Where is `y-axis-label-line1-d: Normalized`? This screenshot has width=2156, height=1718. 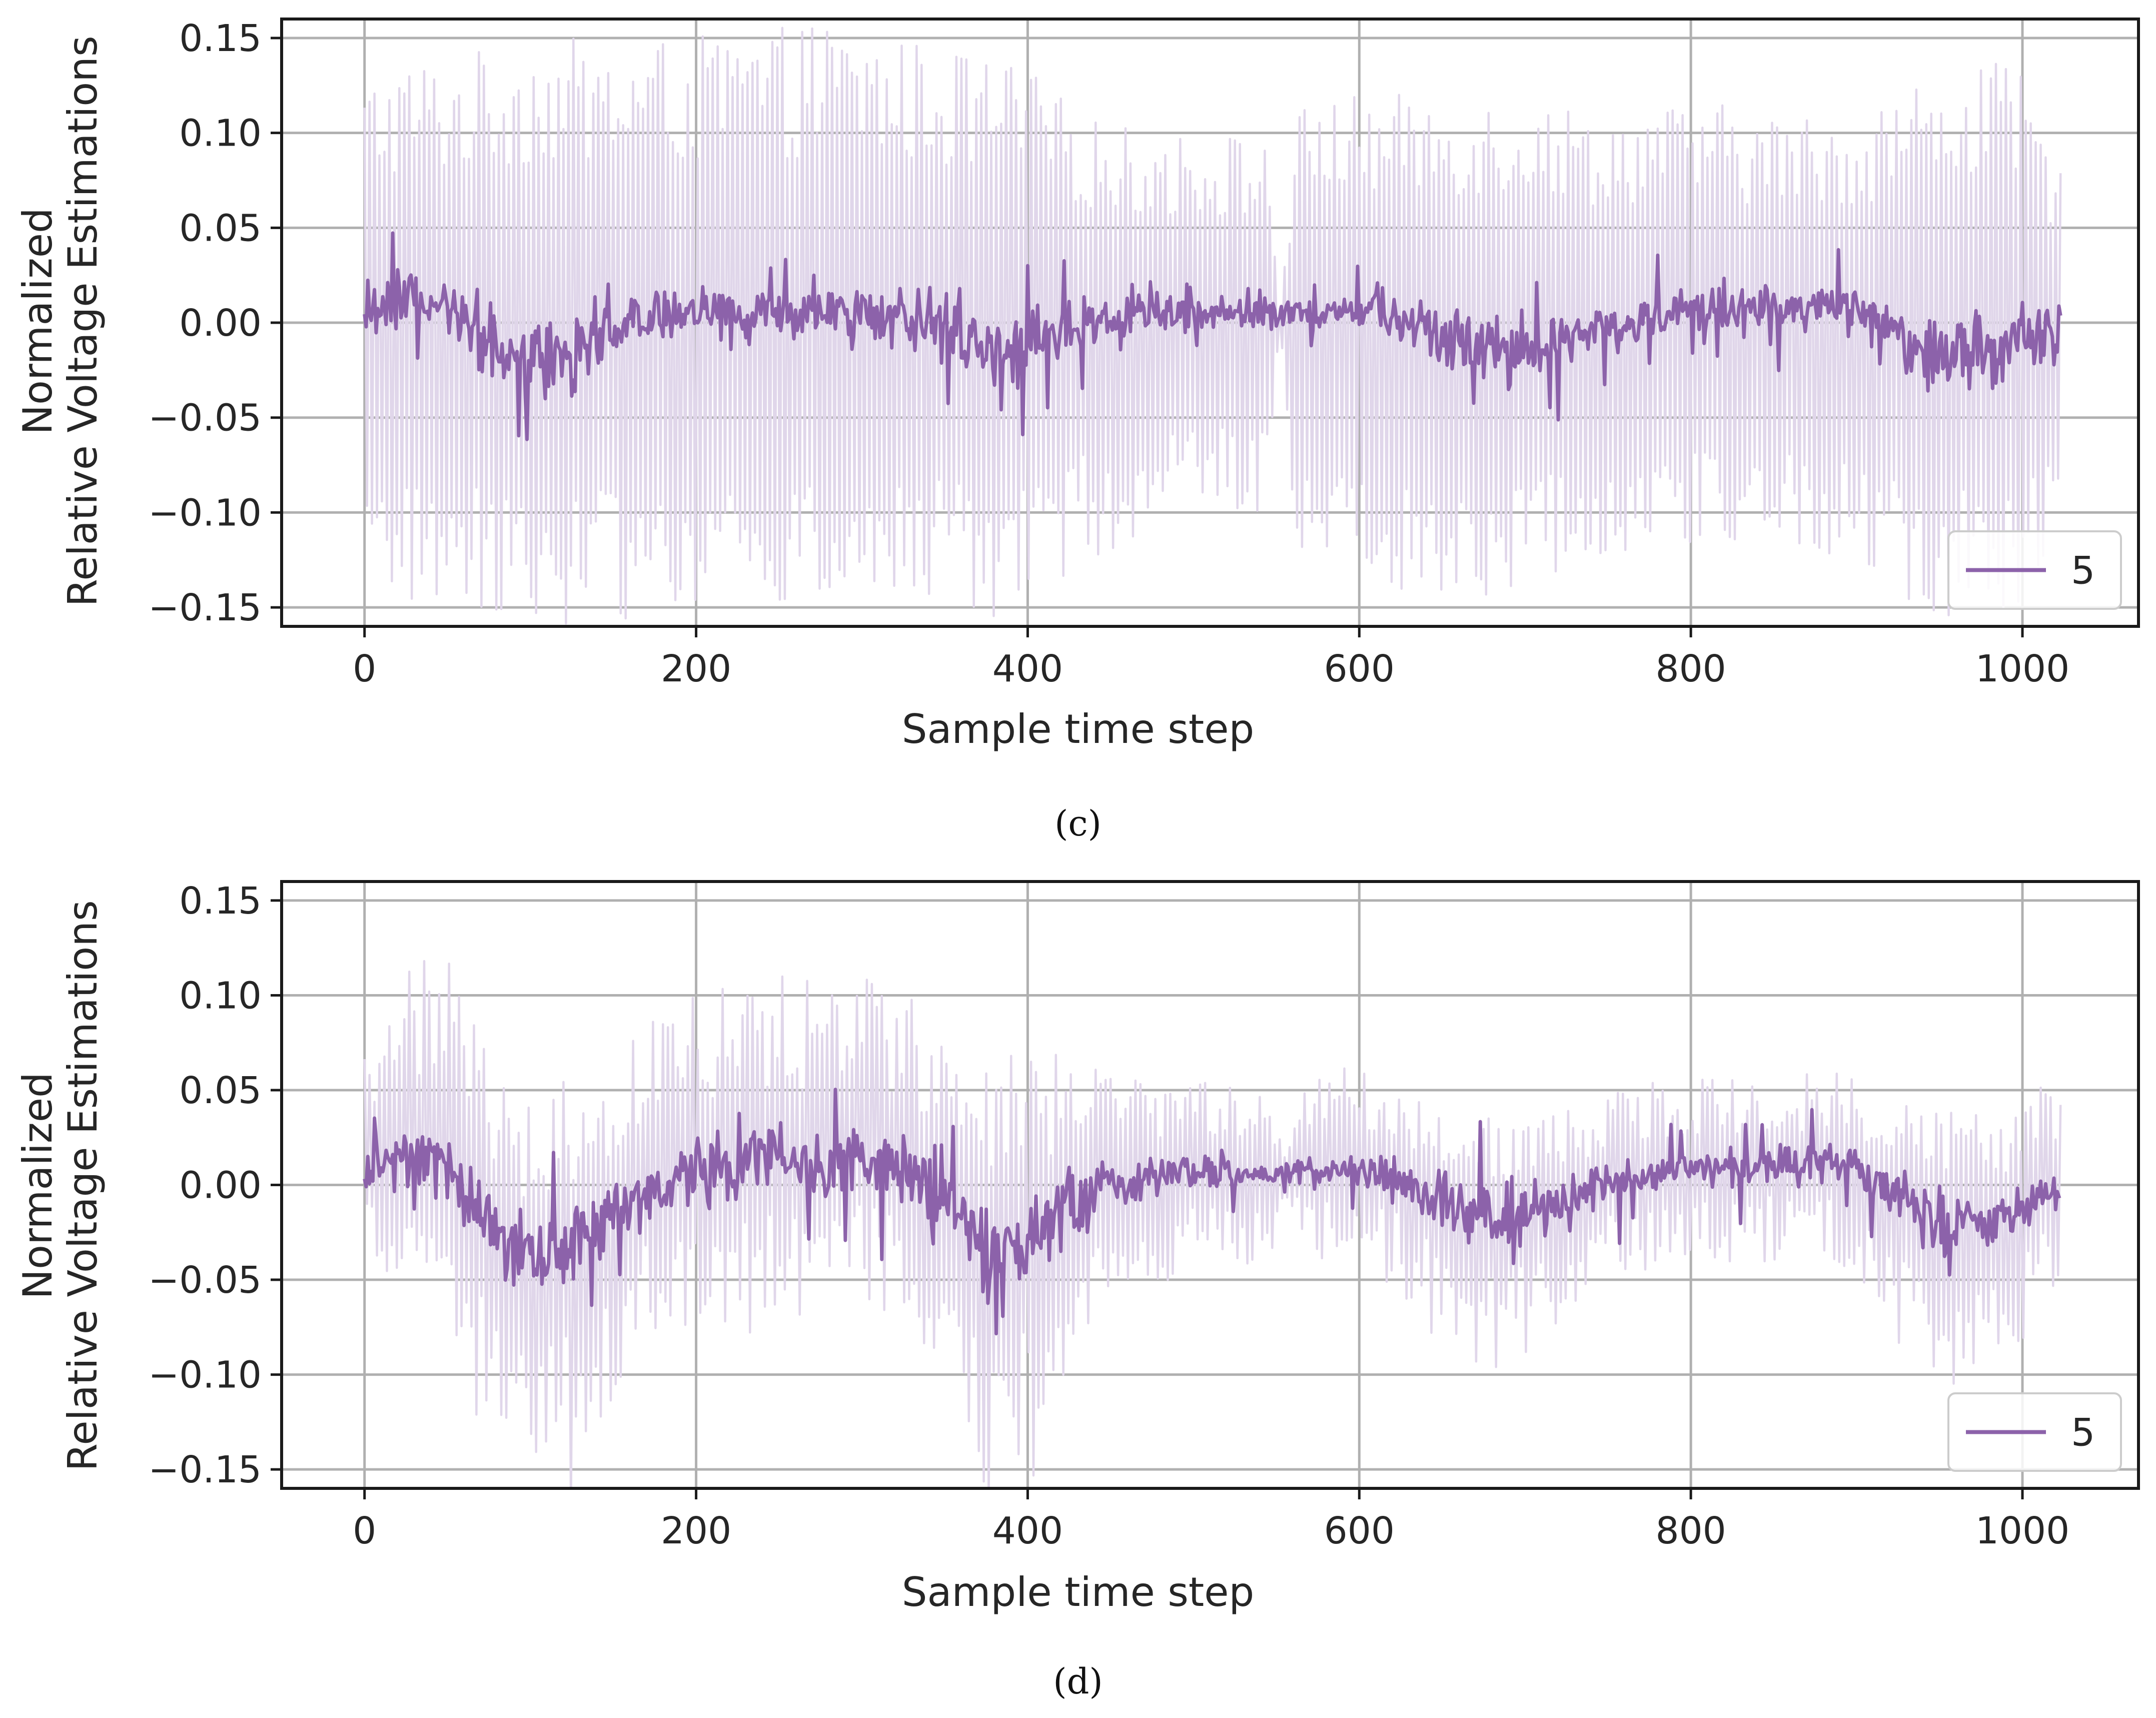
y-axis-label-line1-d: Normalized is located at coordinates (38, 1186).